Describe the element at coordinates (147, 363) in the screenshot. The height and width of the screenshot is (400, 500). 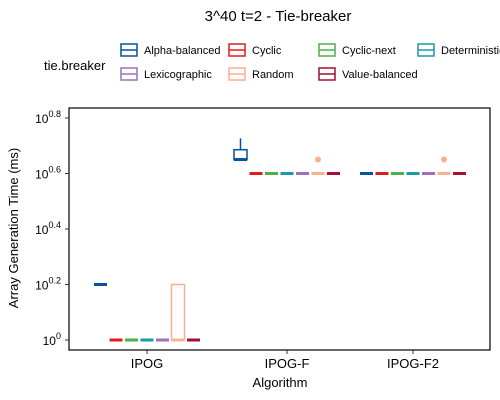
I see `x-tick-label: IPOG` at that location.